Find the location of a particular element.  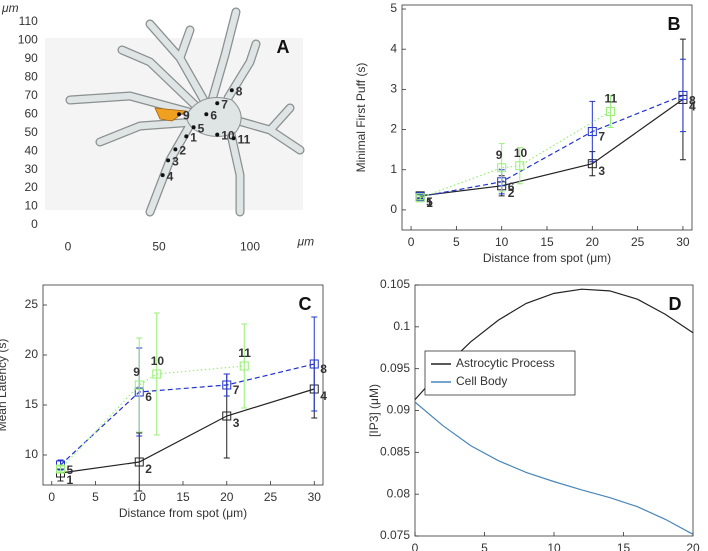

y-axis-label: Minimal First Puff (s) is located at coordinates (361, 118).